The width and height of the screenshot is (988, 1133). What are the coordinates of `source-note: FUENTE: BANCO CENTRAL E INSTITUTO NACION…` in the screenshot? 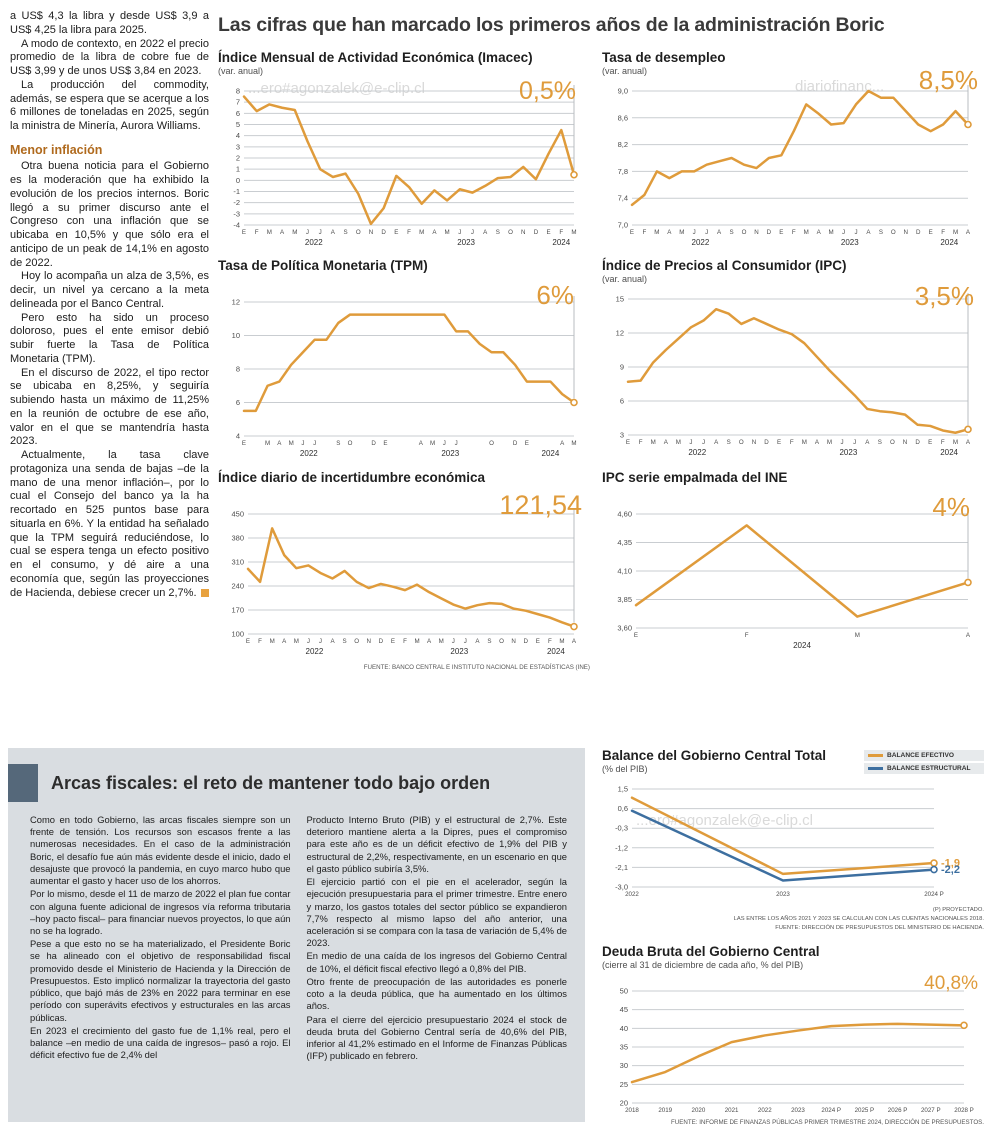 It's located at (476, 667).